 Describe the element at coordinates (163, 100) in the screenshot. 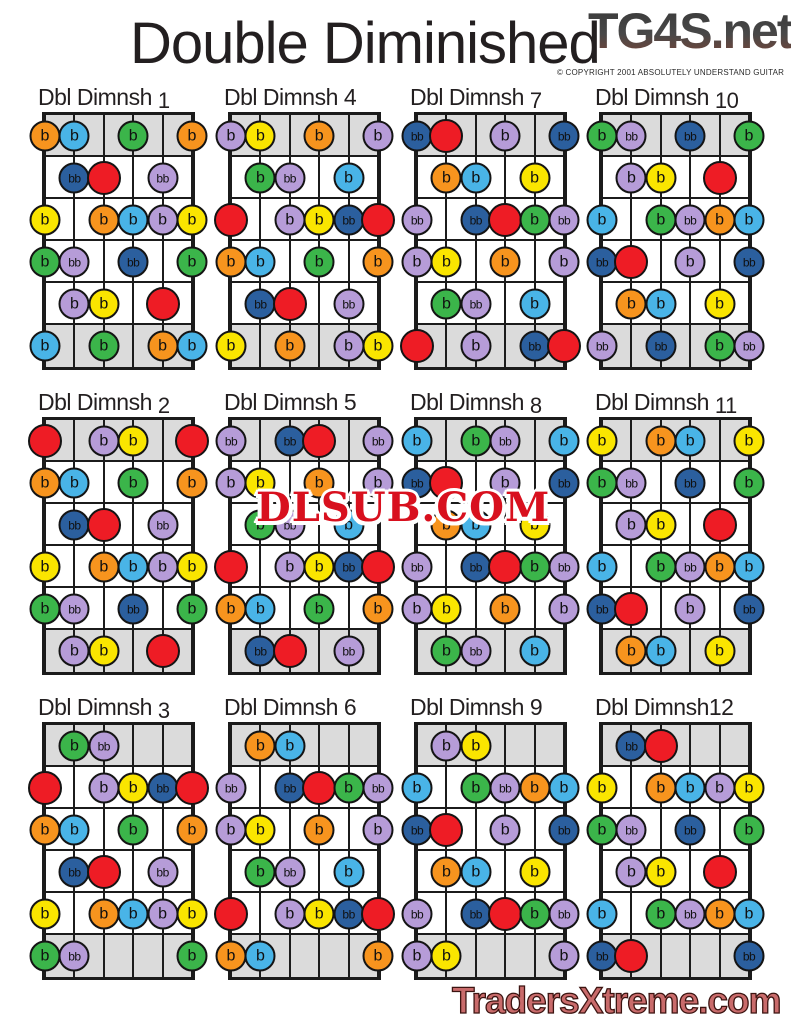

I see `diagram-number: 1` at that location.